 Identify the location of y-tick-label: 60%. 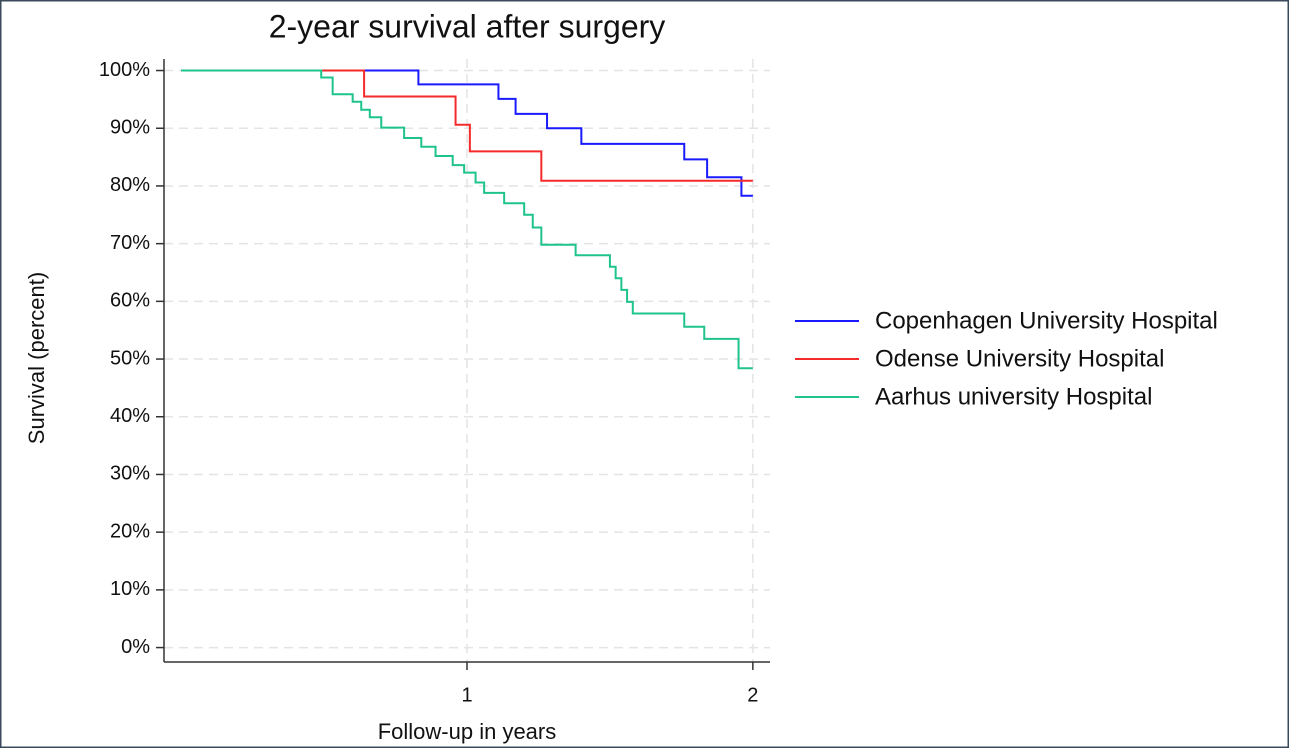
(130, 301).